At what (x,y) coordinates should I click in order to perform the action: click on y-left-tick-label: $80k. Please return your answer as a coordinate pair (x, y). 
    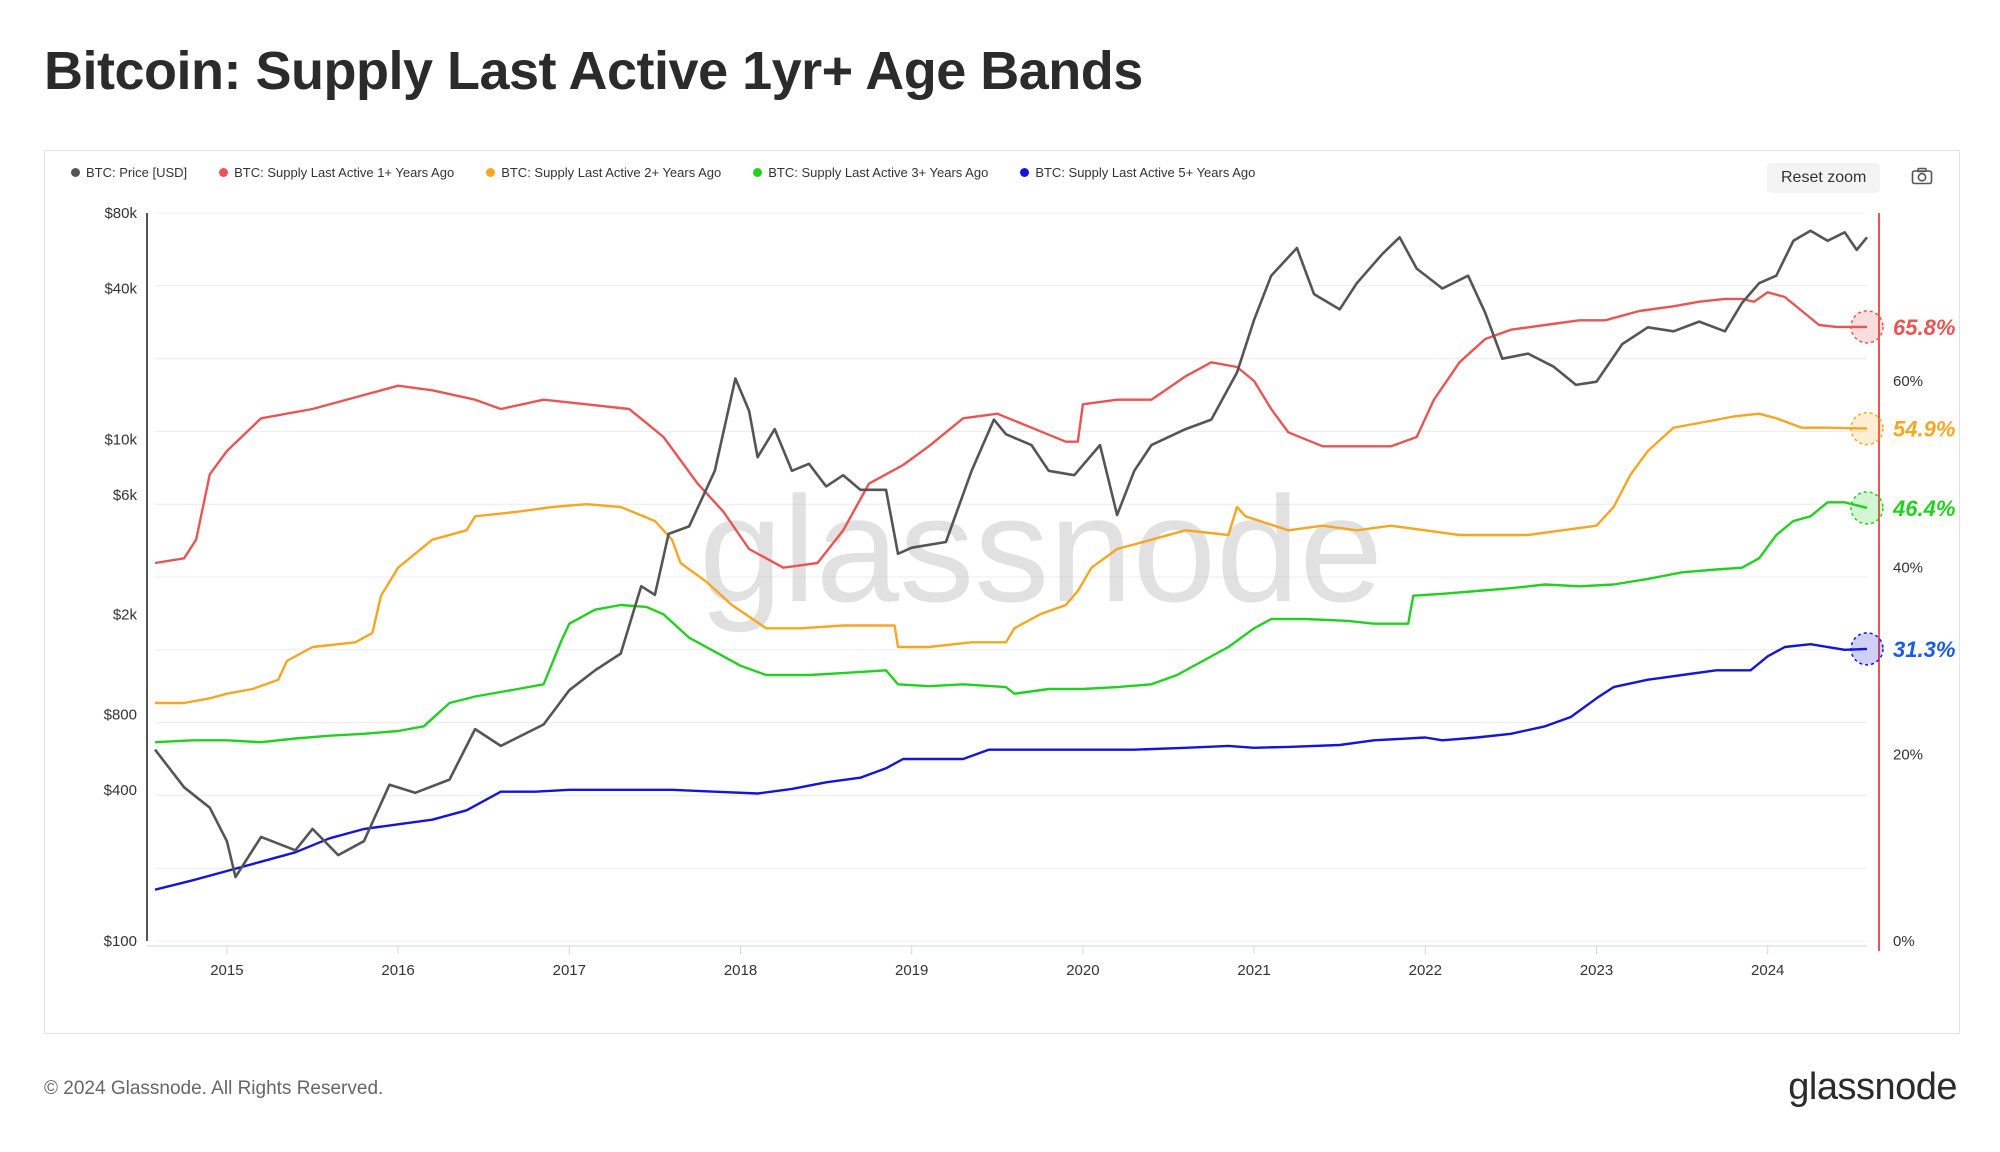
    Looking at the image, I should click on (120, 213).